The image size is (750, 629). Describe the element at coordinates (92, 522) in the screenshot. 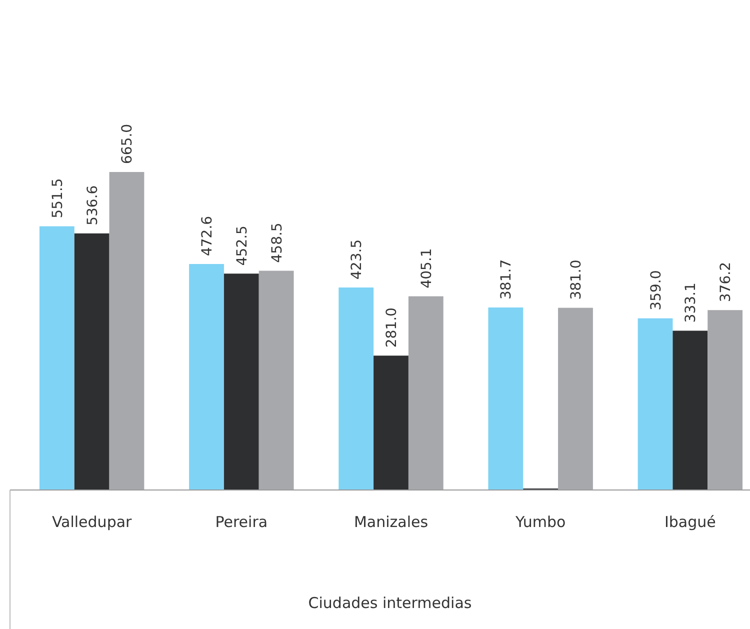

I see `x-tick-label: Valledupar` at that location.